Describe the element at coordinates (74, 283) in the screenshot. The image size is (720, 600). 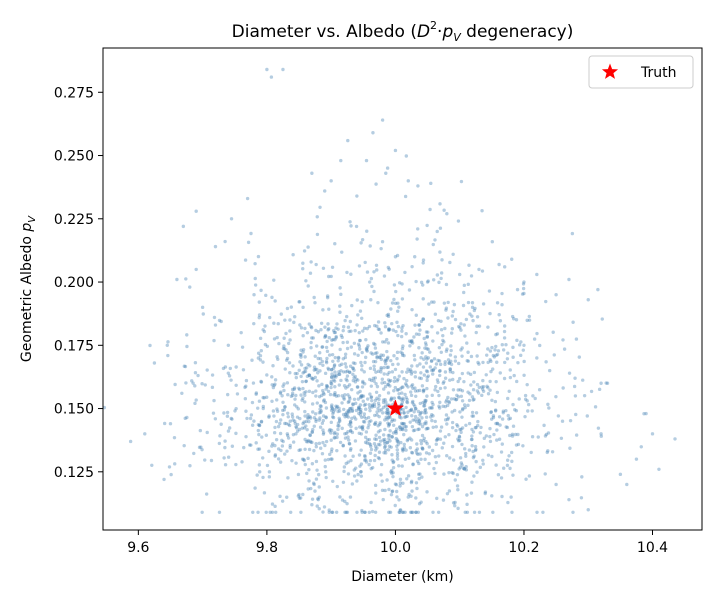
I see `y-tick-label: 0.200` at that location.